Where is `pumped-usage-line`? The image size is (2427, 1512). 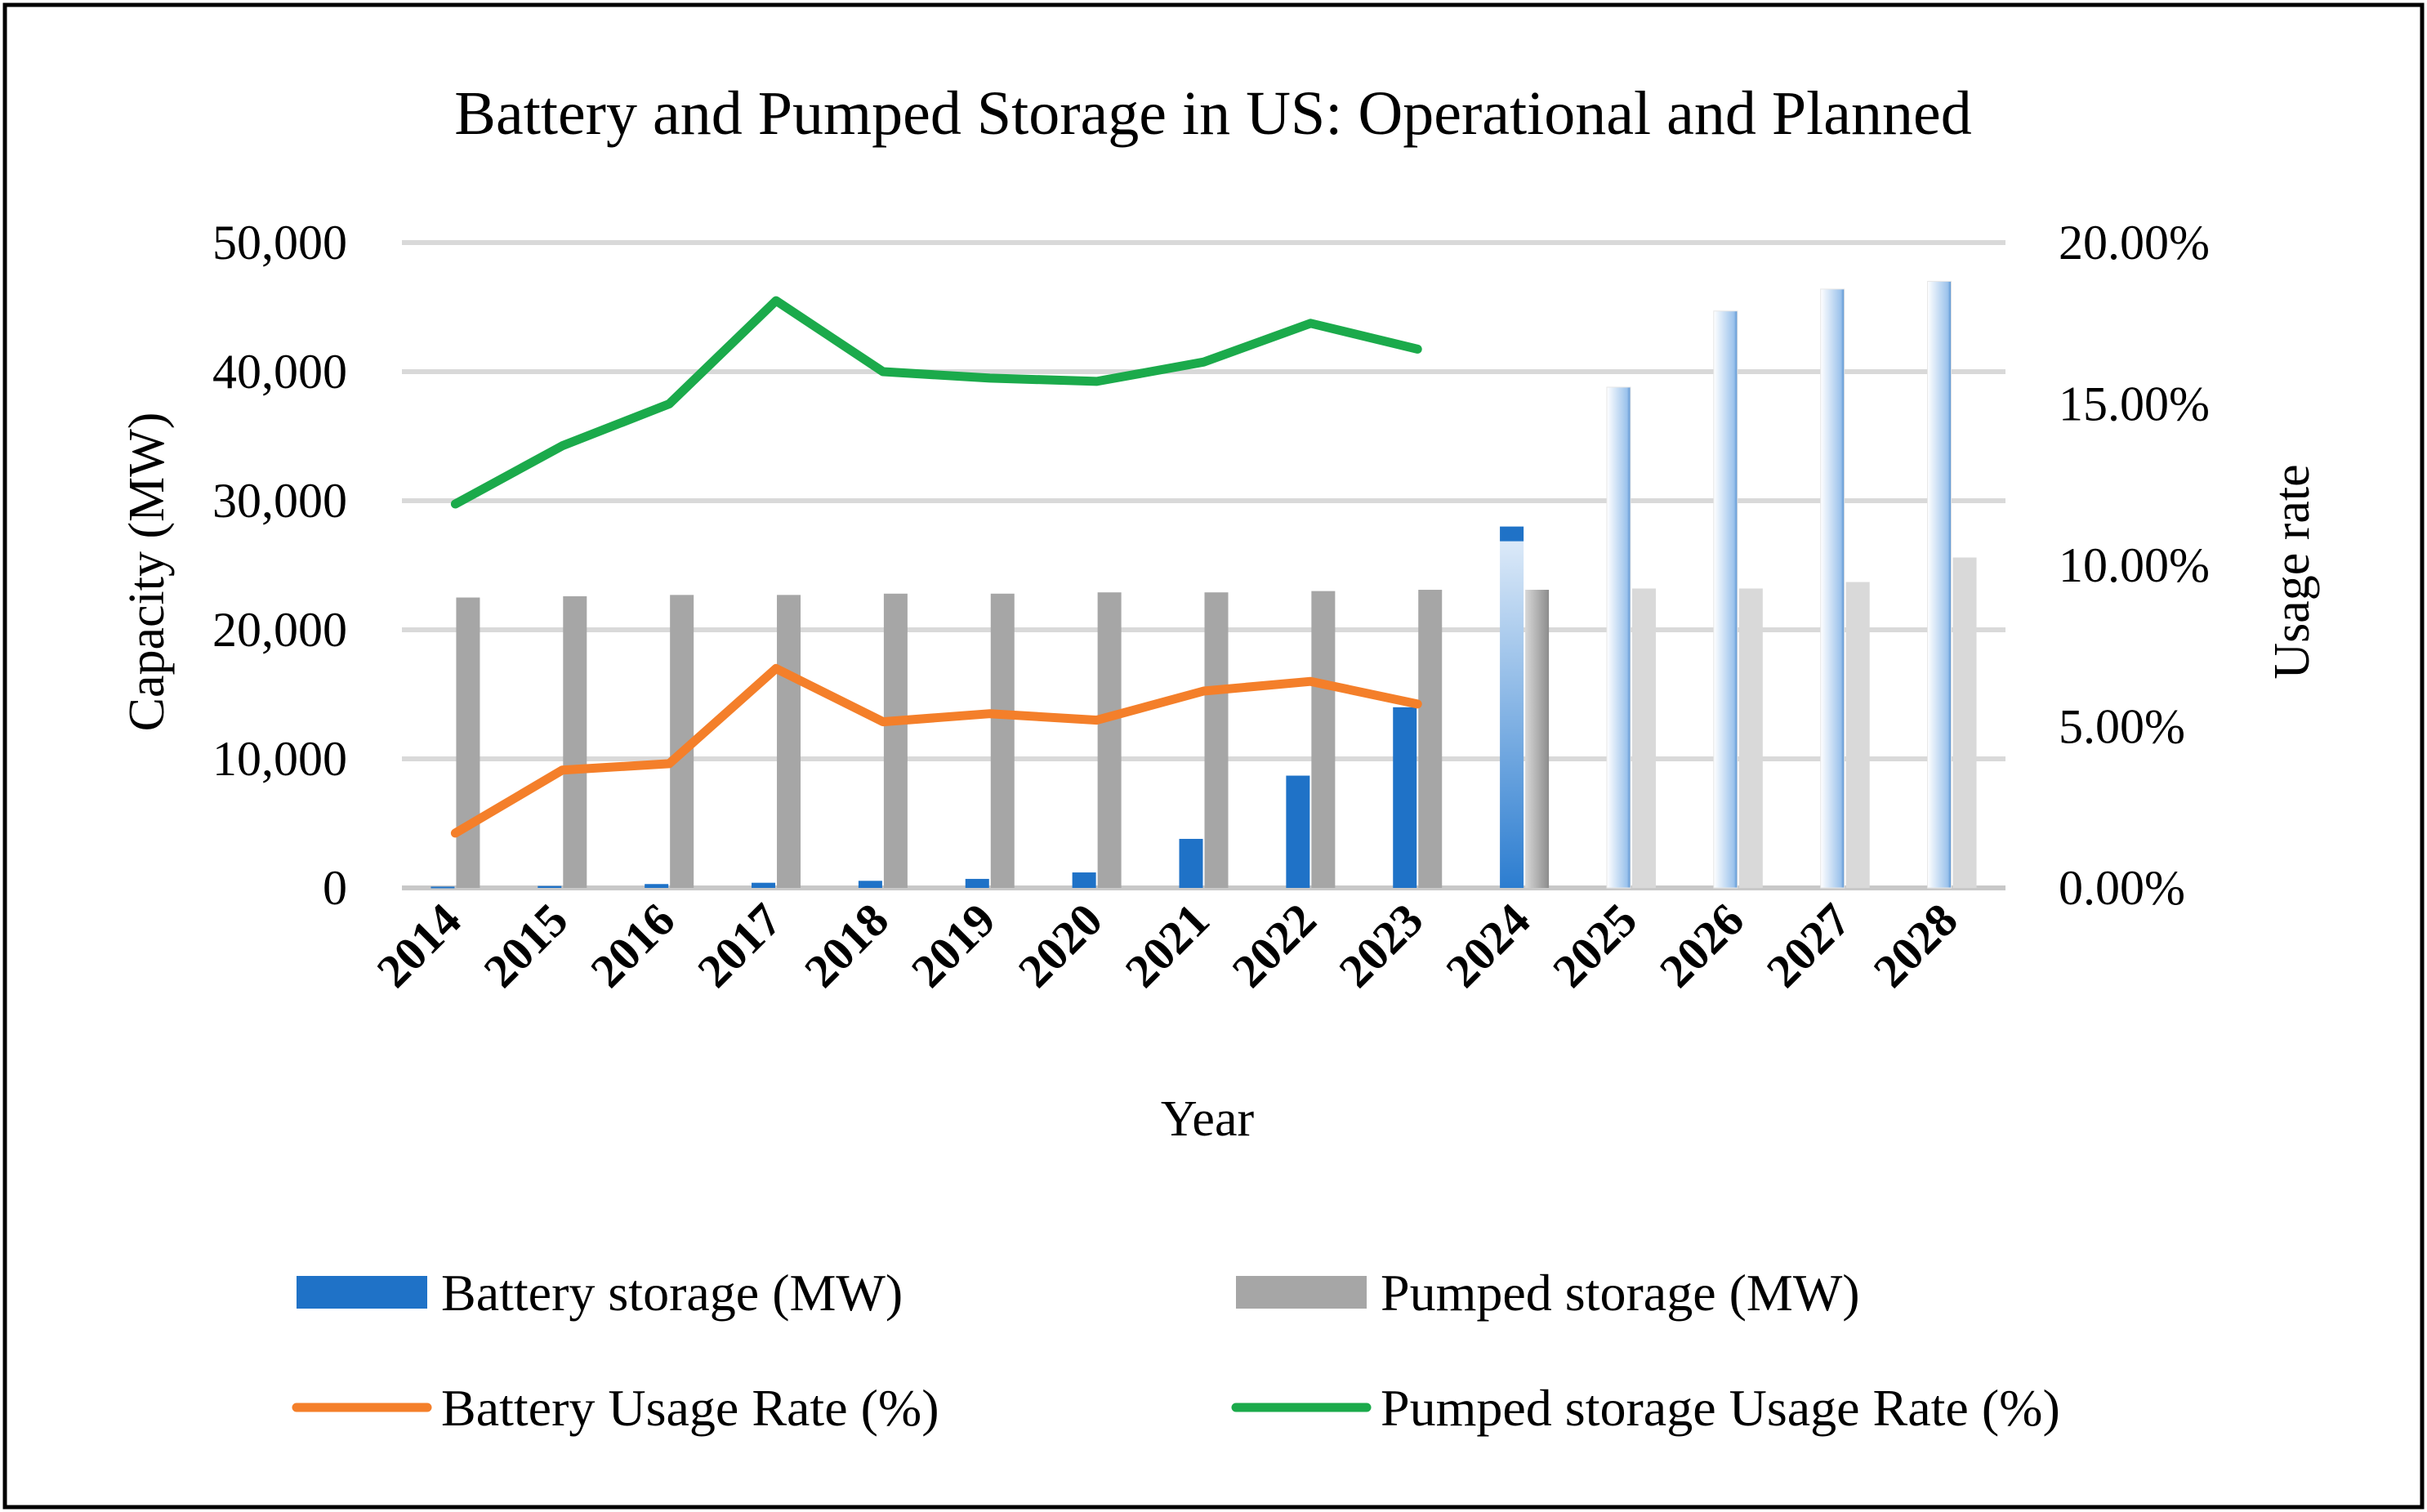
pumped-usage-line is located at coordinates (936, 403).